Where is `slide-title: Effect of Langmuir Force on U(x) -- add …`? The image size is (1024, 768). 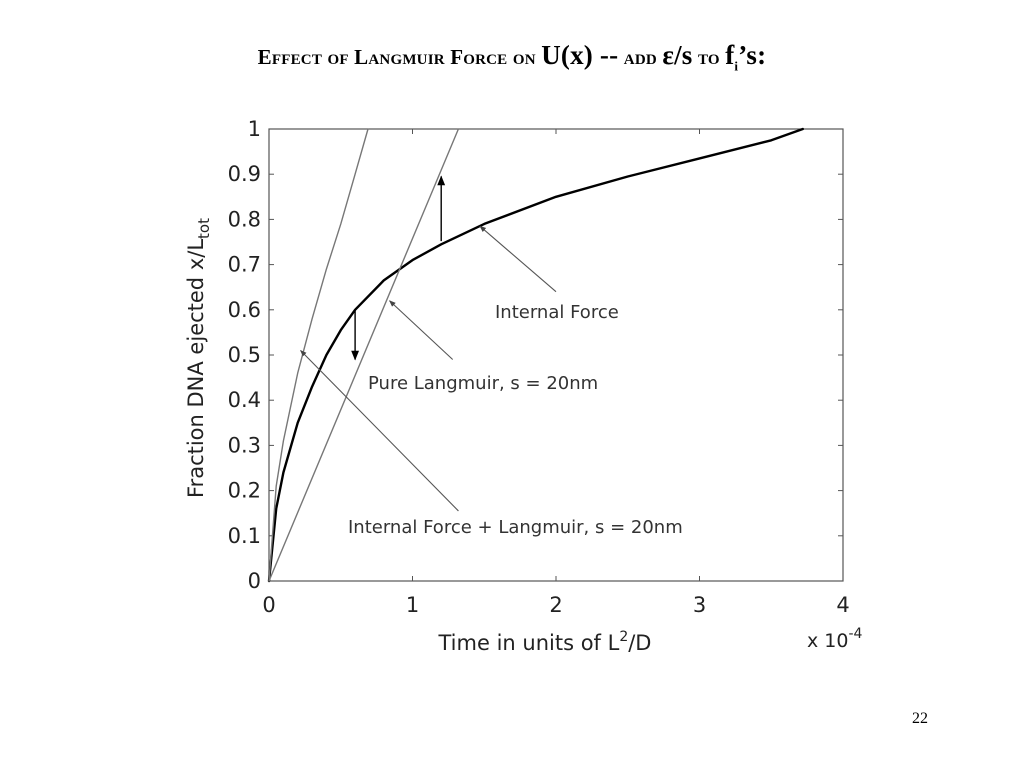
slide-title: Effect of Langmuir Force on U(x) -- add … is located at coordinates (512, 57).